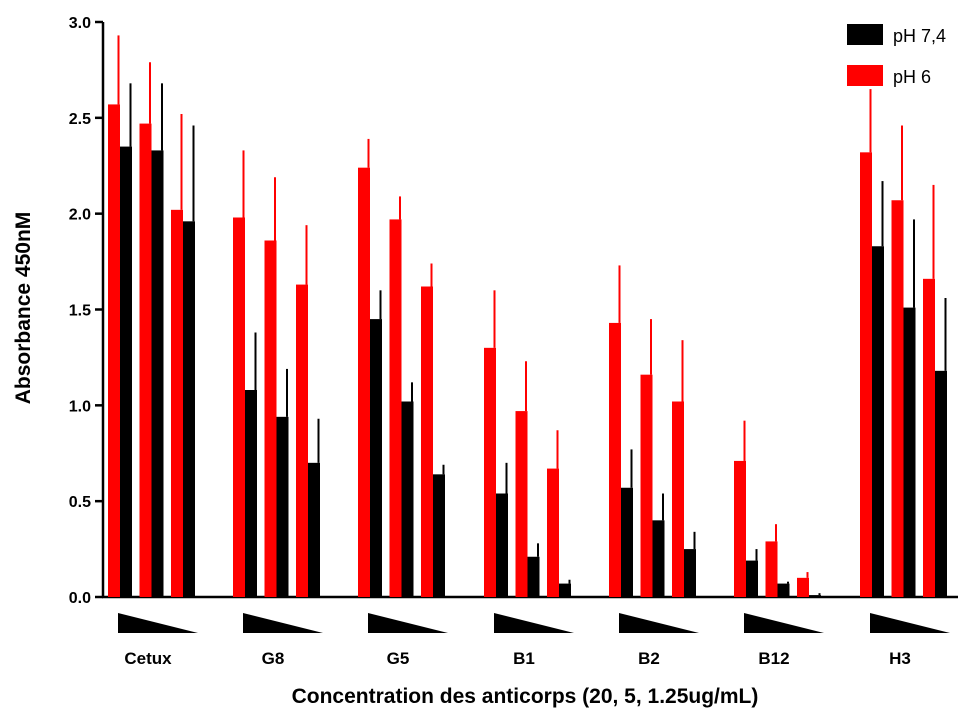 The image size is (961, 713). Describe the element at coordinates (80, 406) in the screenshot. I see `y-tick-label: 1.0` at that location.